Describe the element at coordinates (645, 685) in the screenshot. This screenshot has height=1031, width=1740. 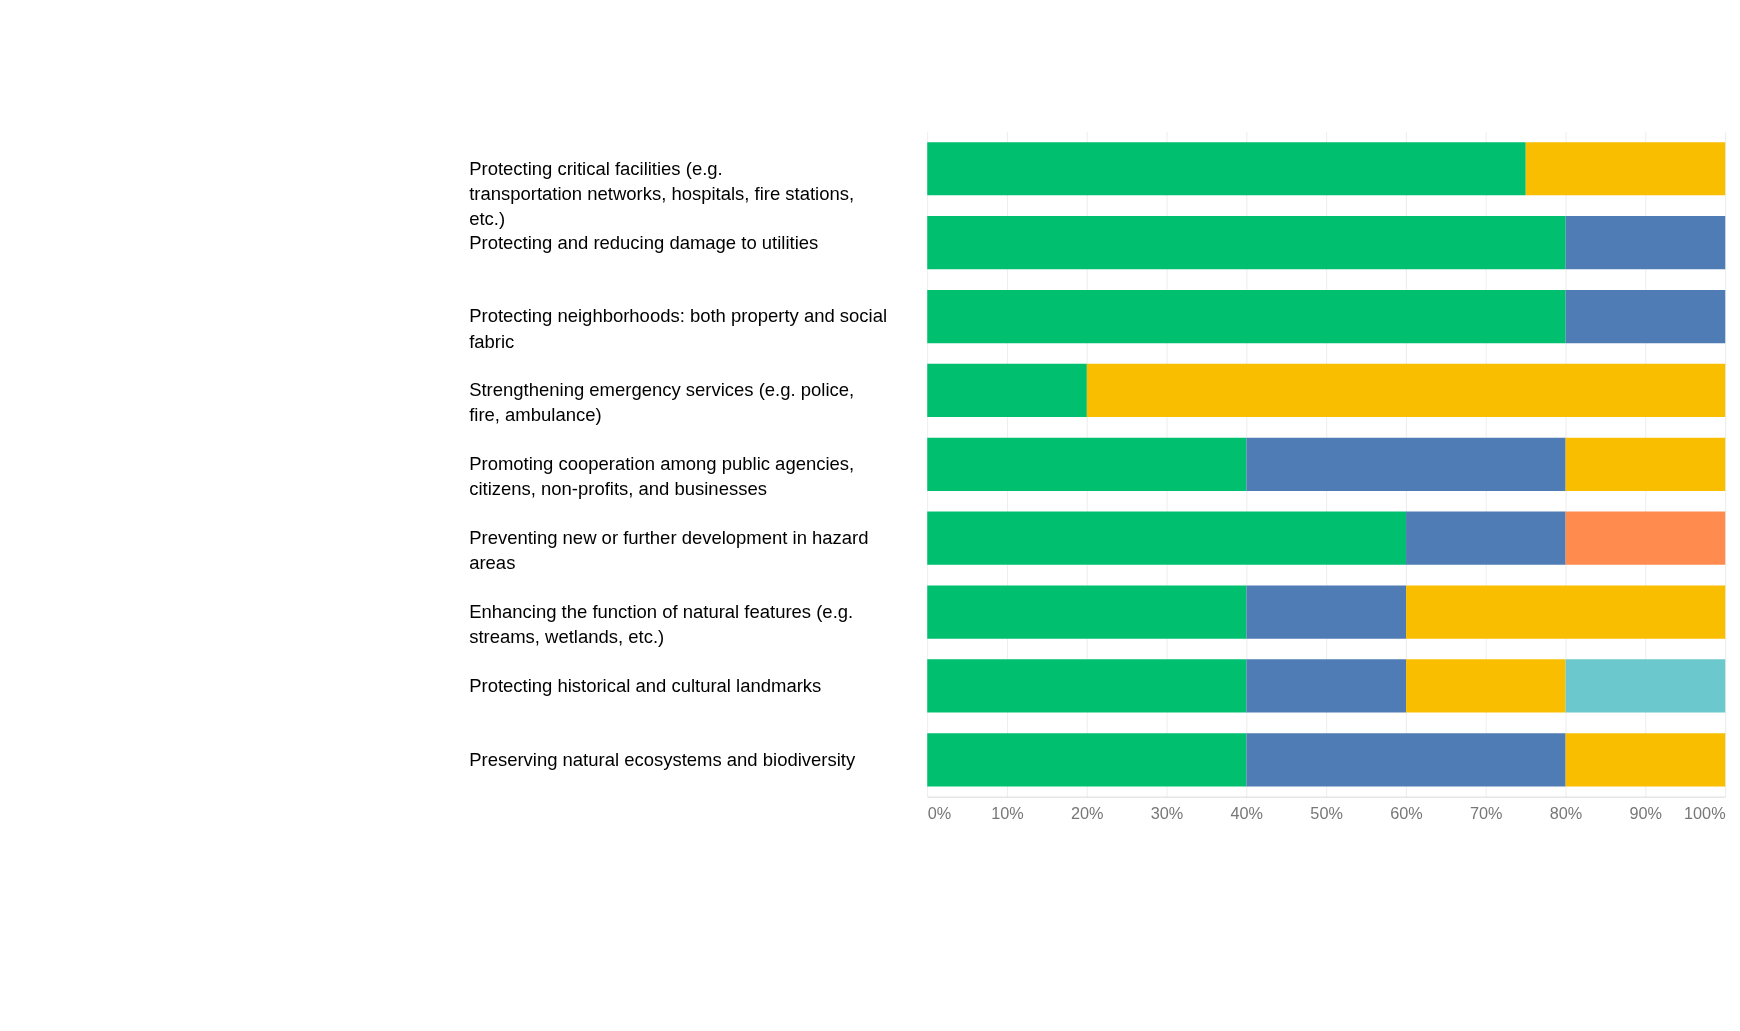
I see `y-tick-label: Protecting historical and cultural landmarks` at that location.